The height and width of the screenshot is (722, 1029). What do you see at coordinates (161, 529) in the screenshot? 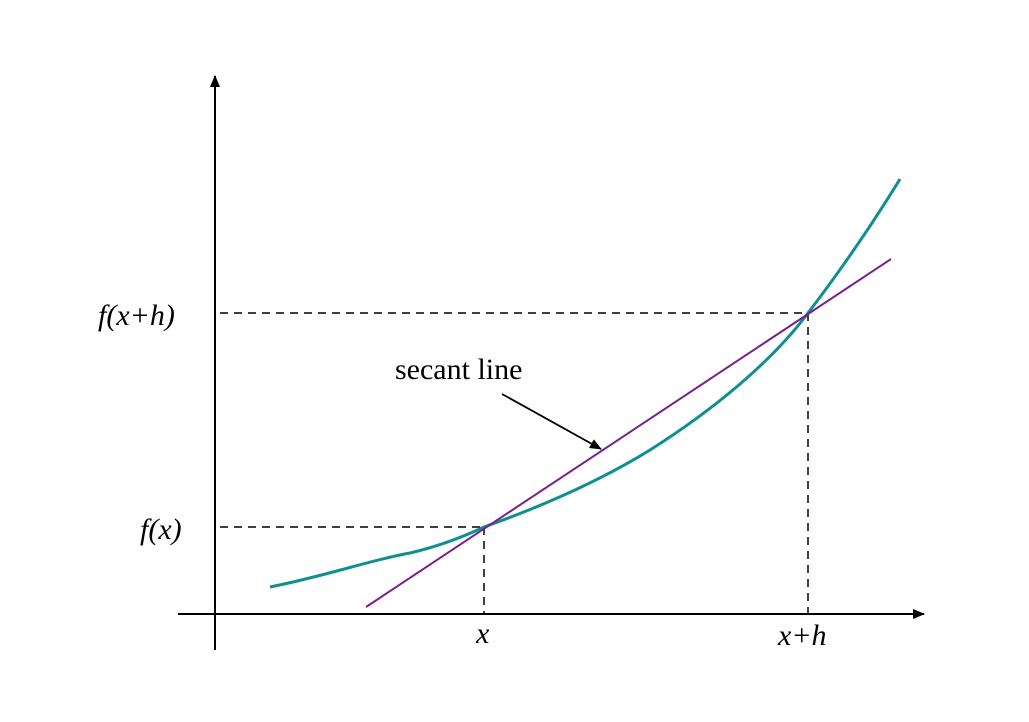
I see `fx-label: f(x)` at bounding box center [161, 529].